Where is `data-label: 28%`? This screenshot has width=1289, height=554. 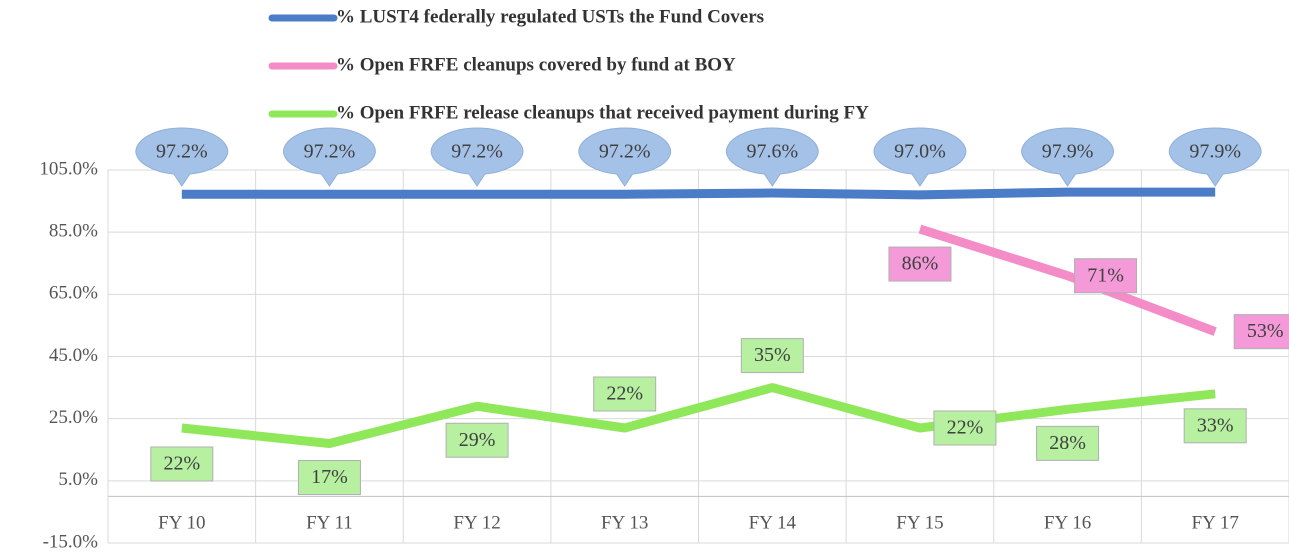 data-label: 28% is located at coordinates (1067, 443).